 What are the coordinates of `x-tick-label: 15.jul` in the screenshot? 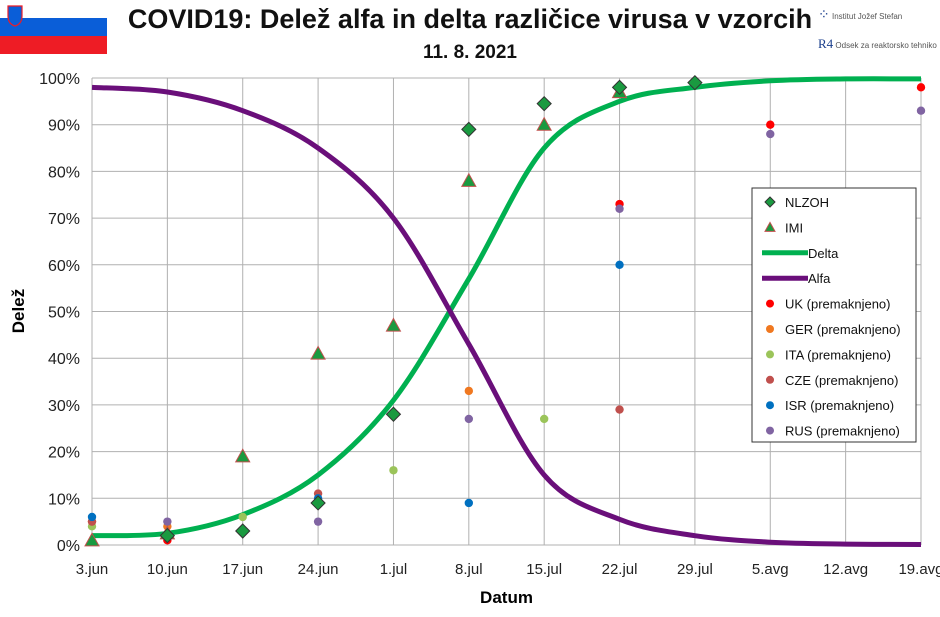 It's located at (544, 569).